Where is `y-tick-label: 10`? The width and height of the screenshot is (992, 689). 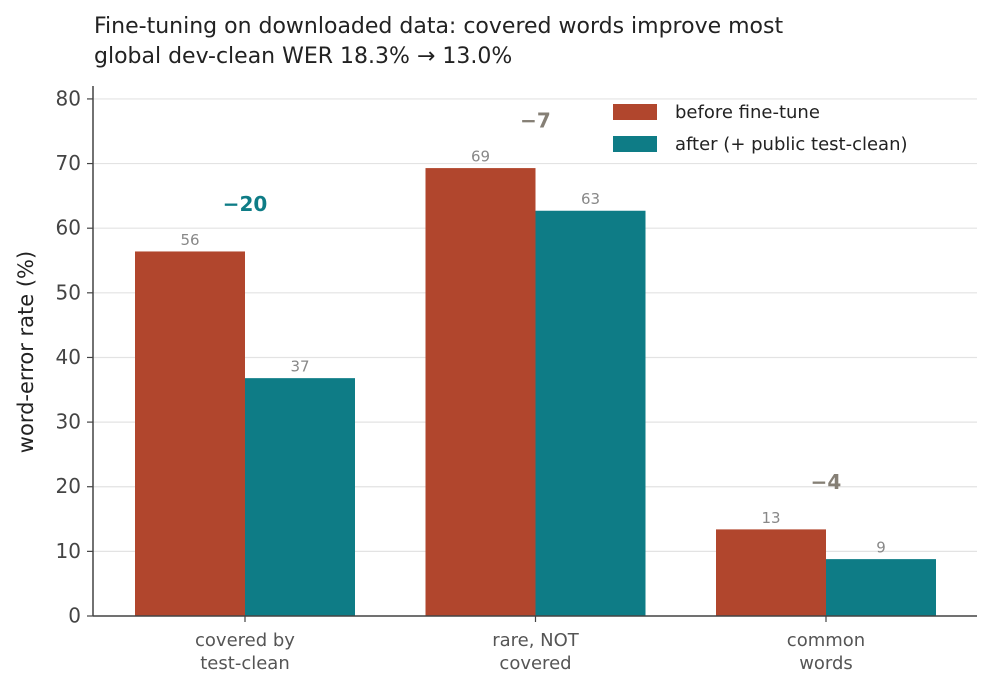 y-tick-label: 10 is located at coordinates (68, 551).